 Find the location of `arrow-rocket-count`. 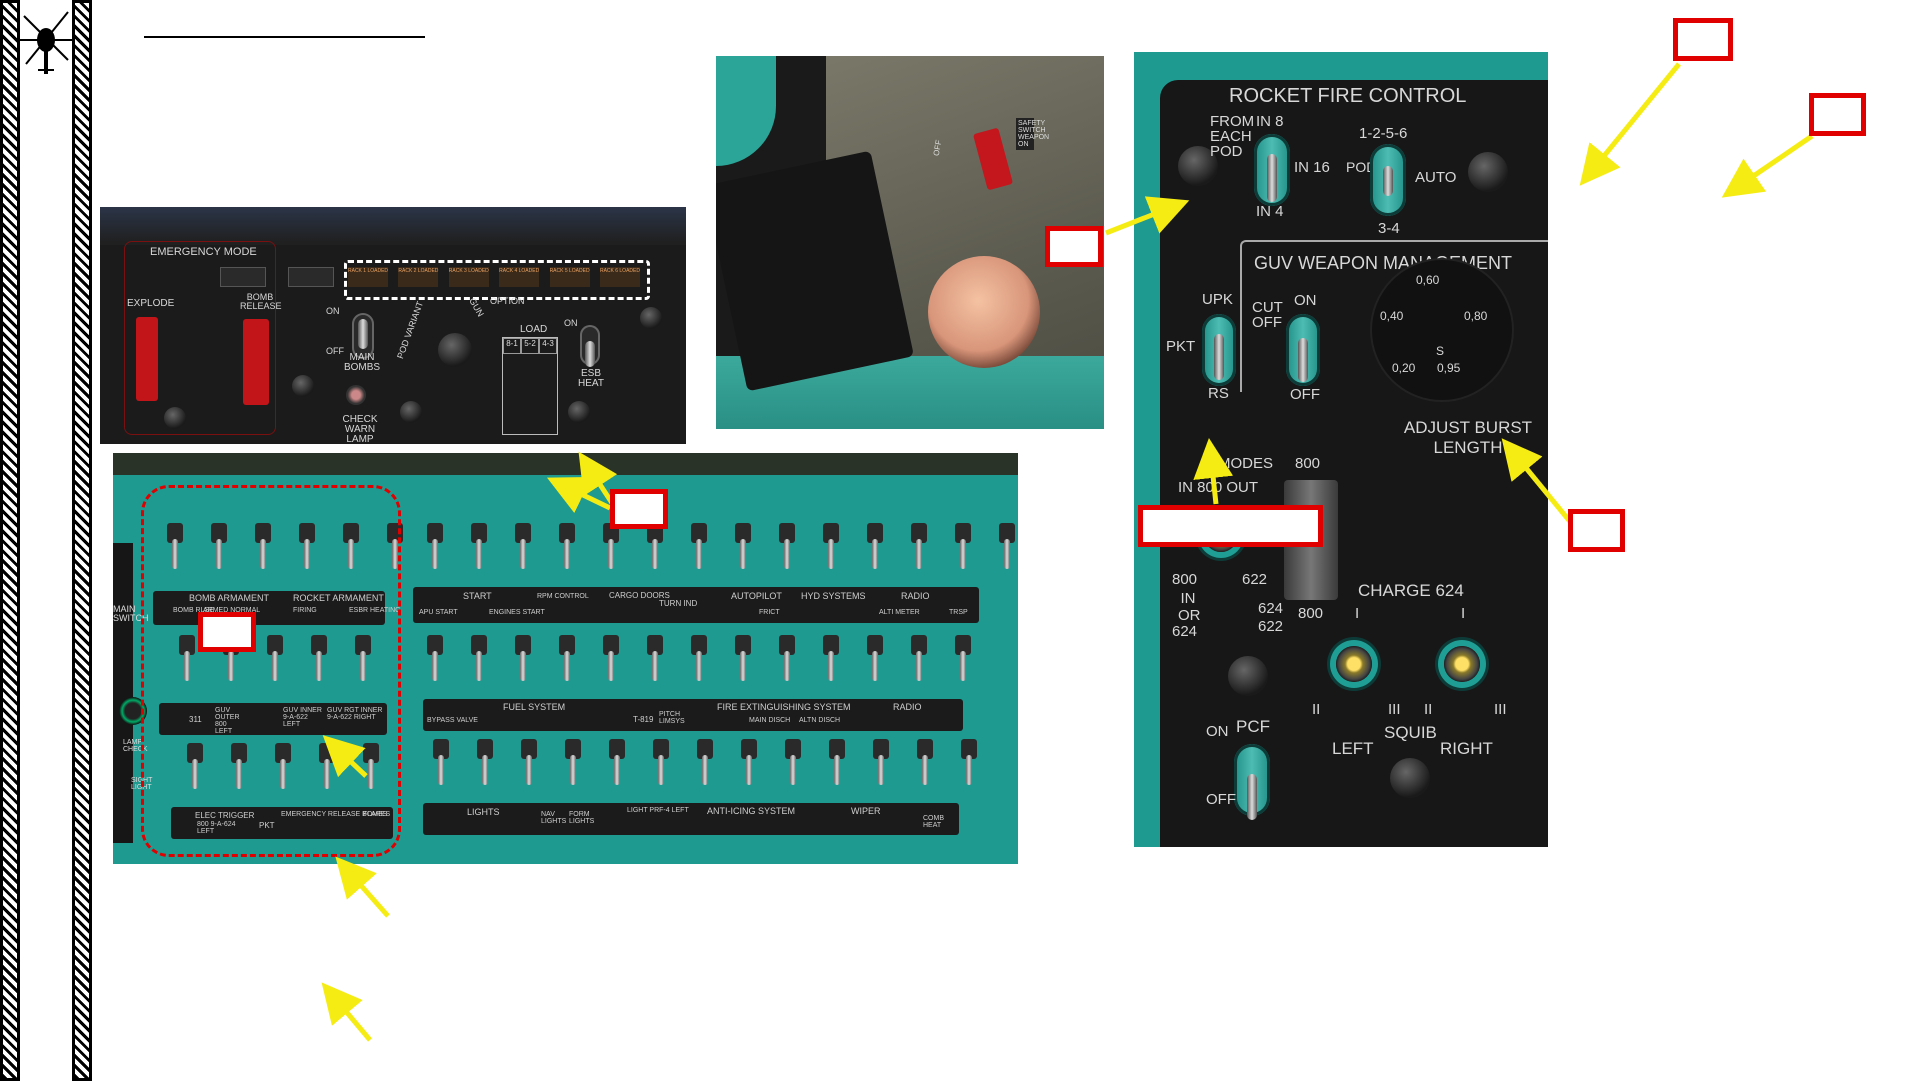

arrow-rocket-count is located at coordinates (1630, 124).